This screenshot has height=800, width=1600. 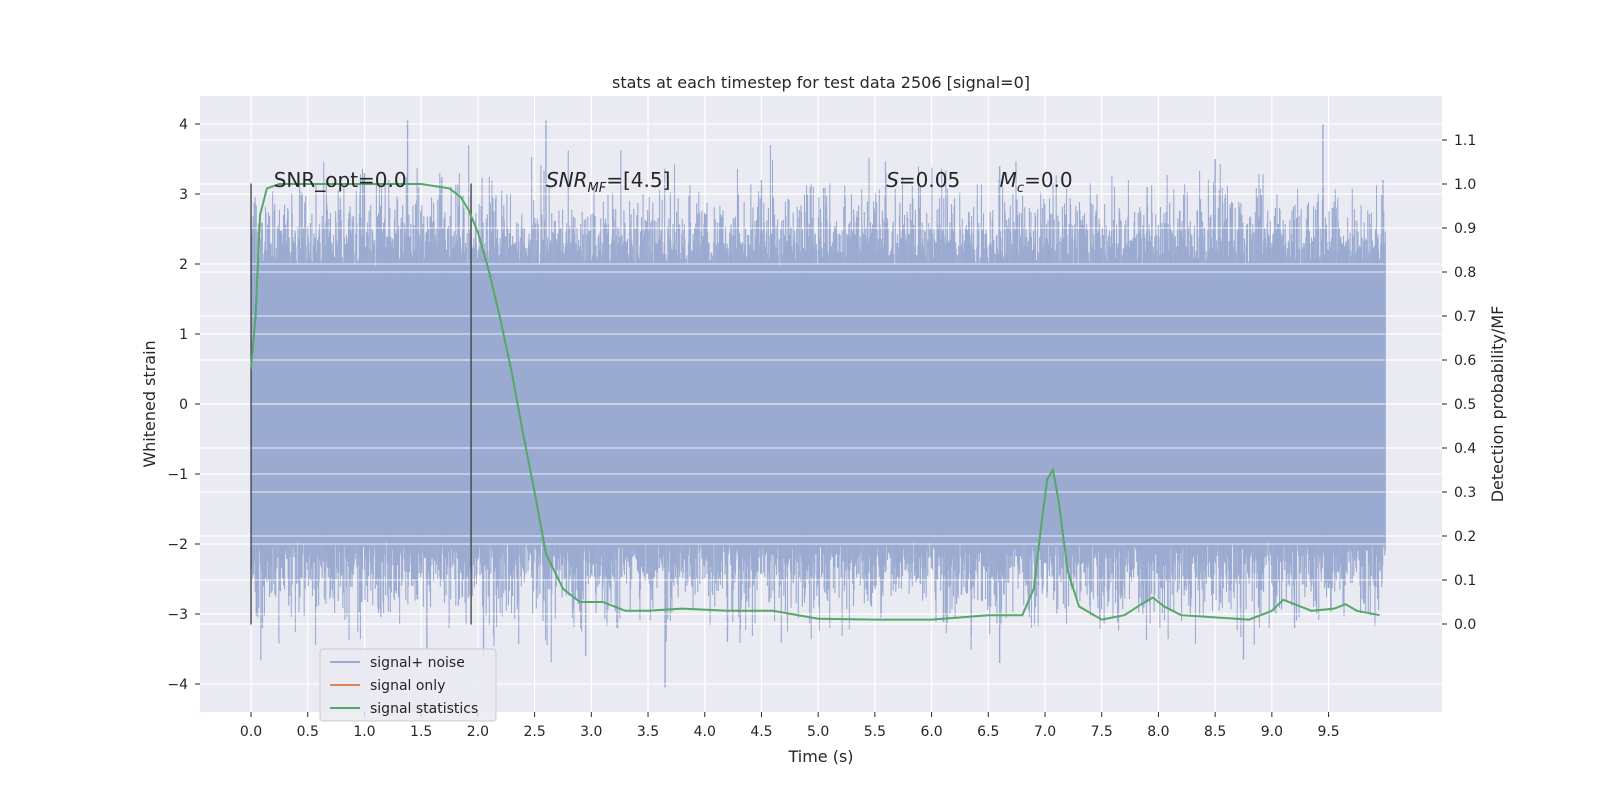 I want to click on legend-label-signal-plus-noise: signal+ noise, so click(x=417, y=663).